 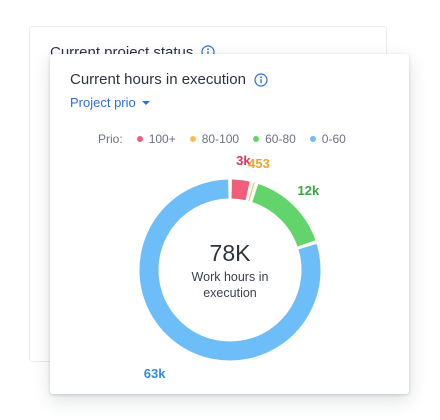 I want to click on chart-legend: Prio: 100+ 80-100 60-80 0-60, so click(x=222, y=139).